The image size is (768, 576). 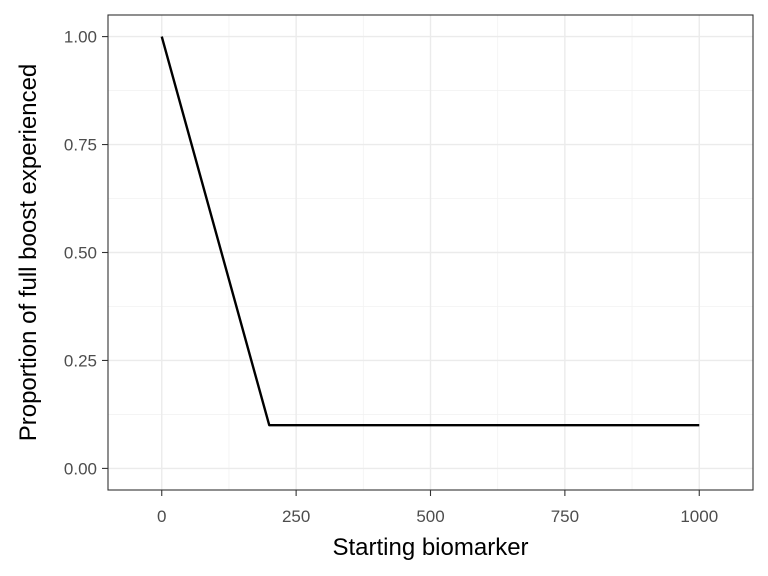 What do you see at coordinates (80, 253) in the screenshot?
I see `y-tick-label: 0.50` at bounding box center [80, 253].